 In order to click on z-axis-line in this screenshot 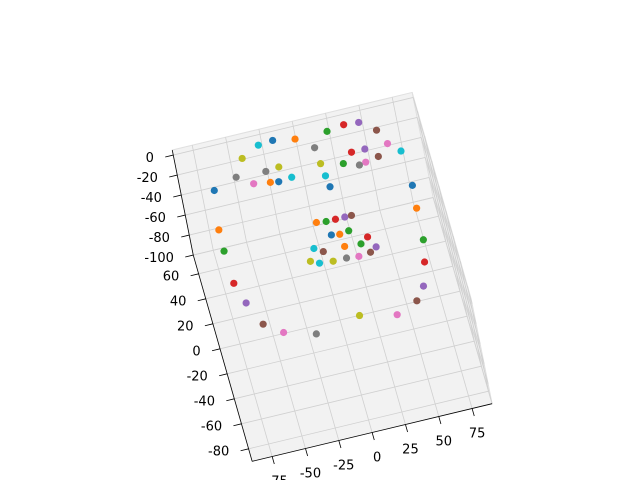, I will do `click(182, 202)`.